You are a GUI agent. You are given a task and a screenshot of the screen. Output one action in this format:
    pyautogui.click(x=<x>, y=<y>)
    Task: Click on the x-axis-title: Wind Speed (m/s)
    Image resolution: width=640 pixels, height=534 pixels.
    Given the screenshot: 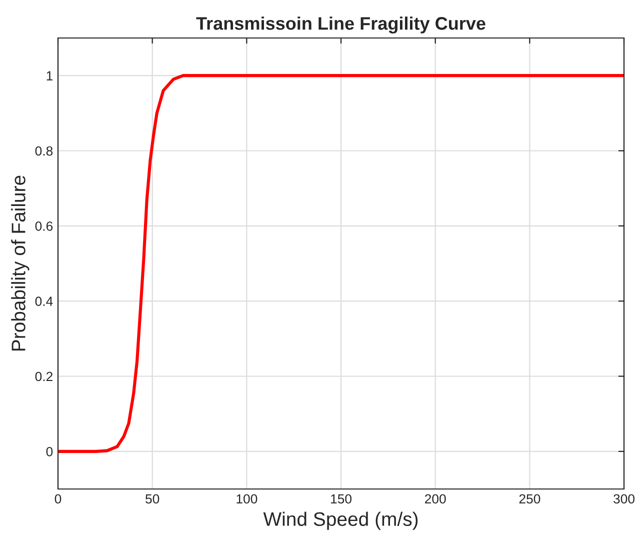 What is the action you would take?
    pyautogui.click(x=340, y=521)
    